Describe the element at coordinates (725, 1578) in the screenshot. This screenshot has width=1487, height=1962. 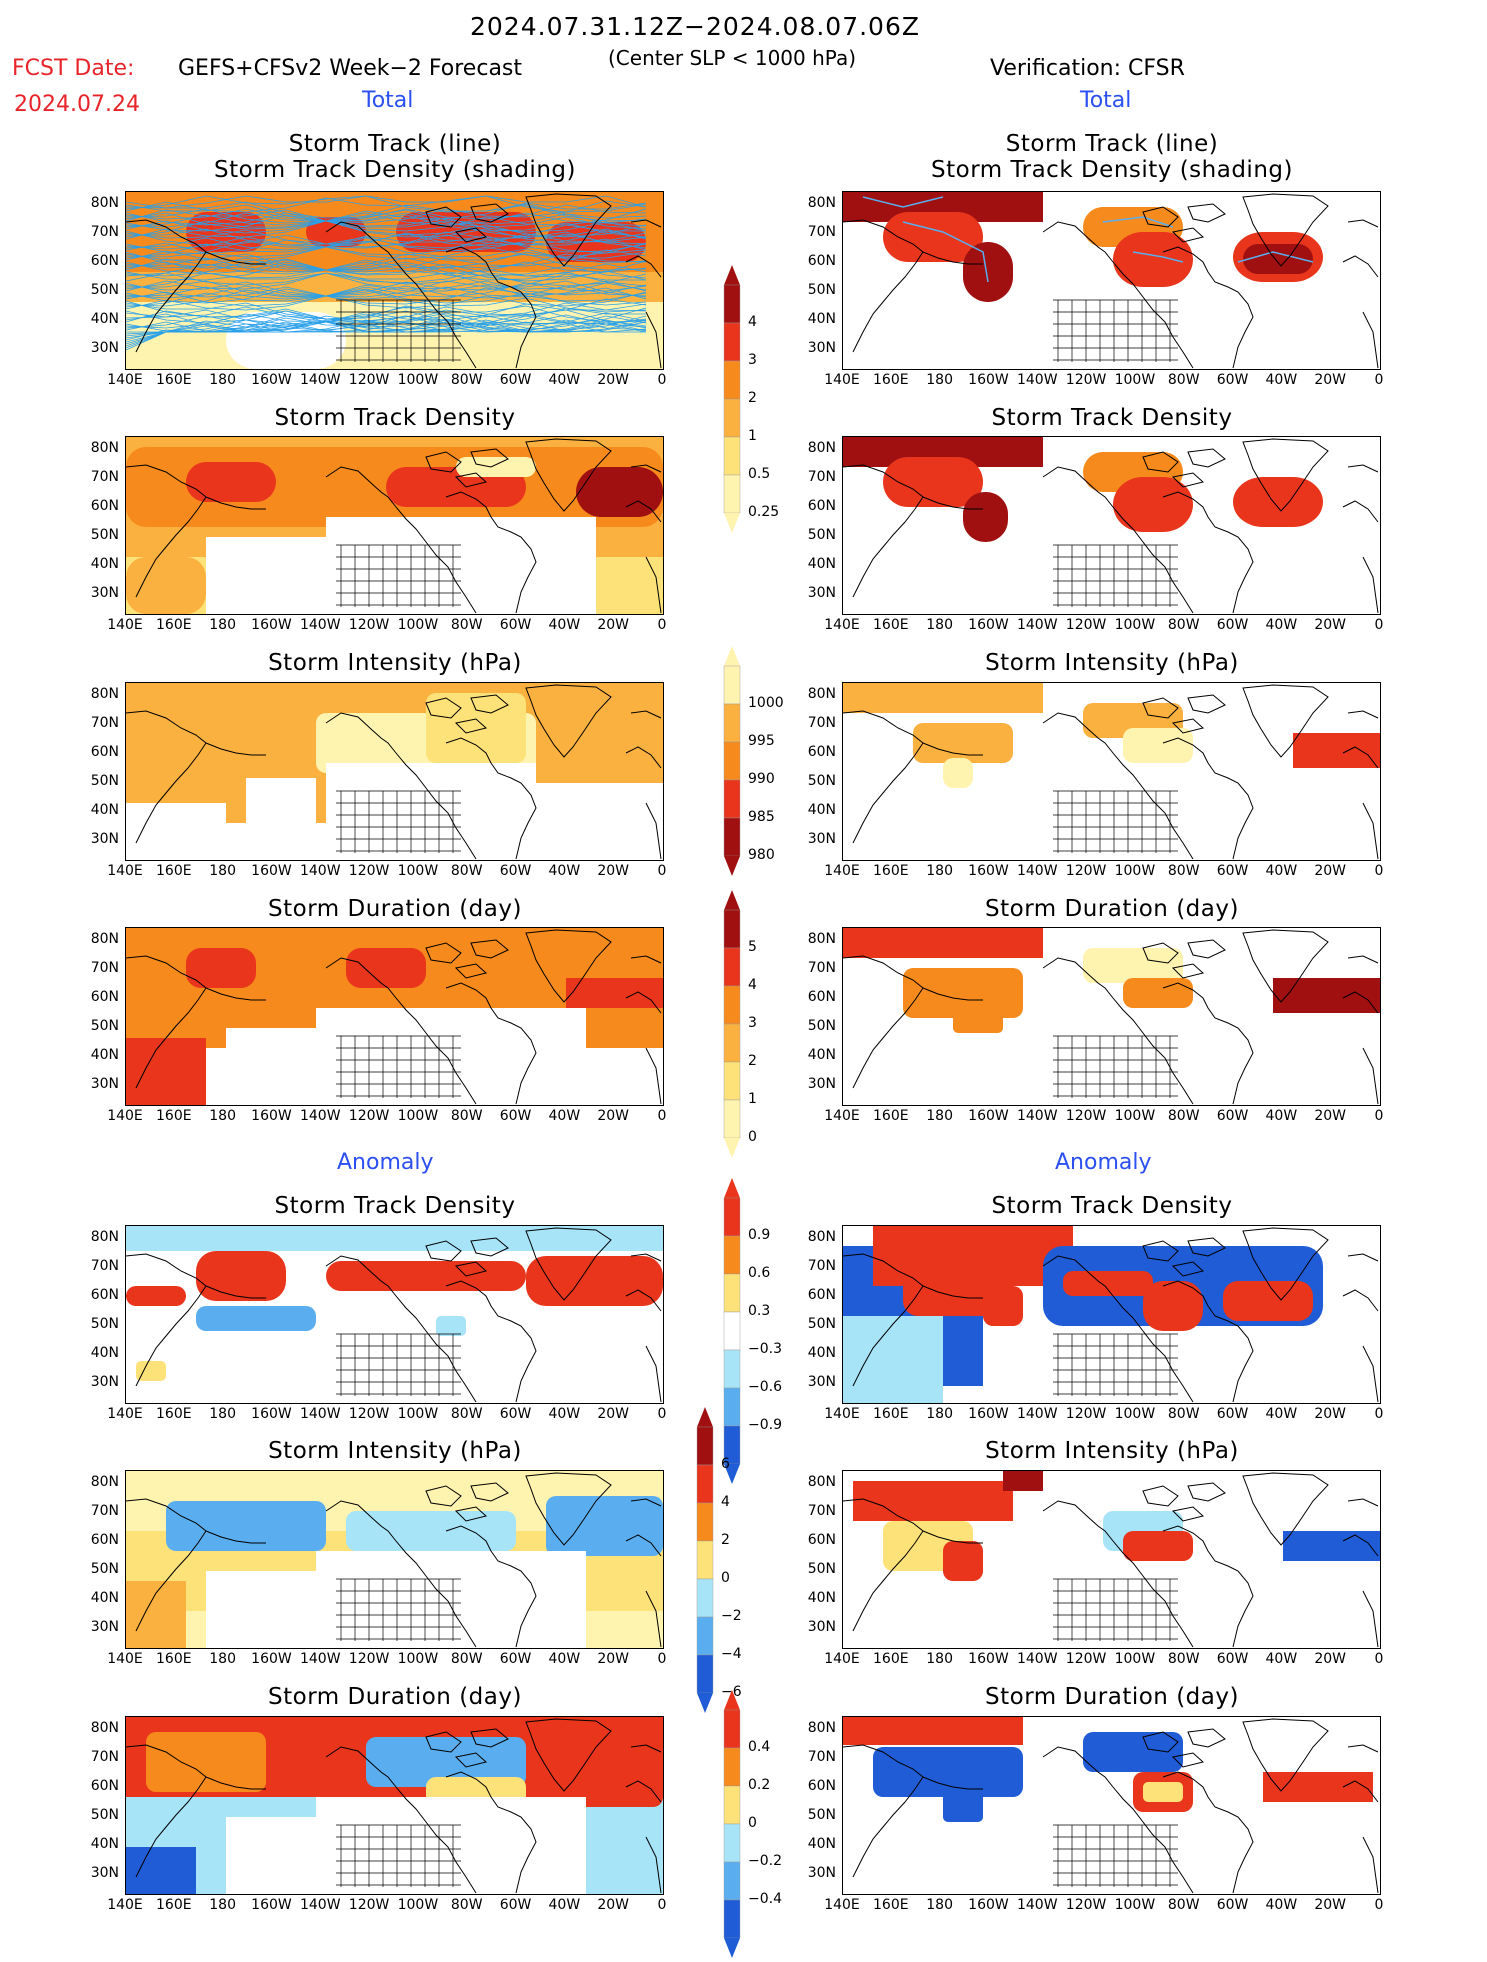
I see `colorbar-label: 0` at that location.